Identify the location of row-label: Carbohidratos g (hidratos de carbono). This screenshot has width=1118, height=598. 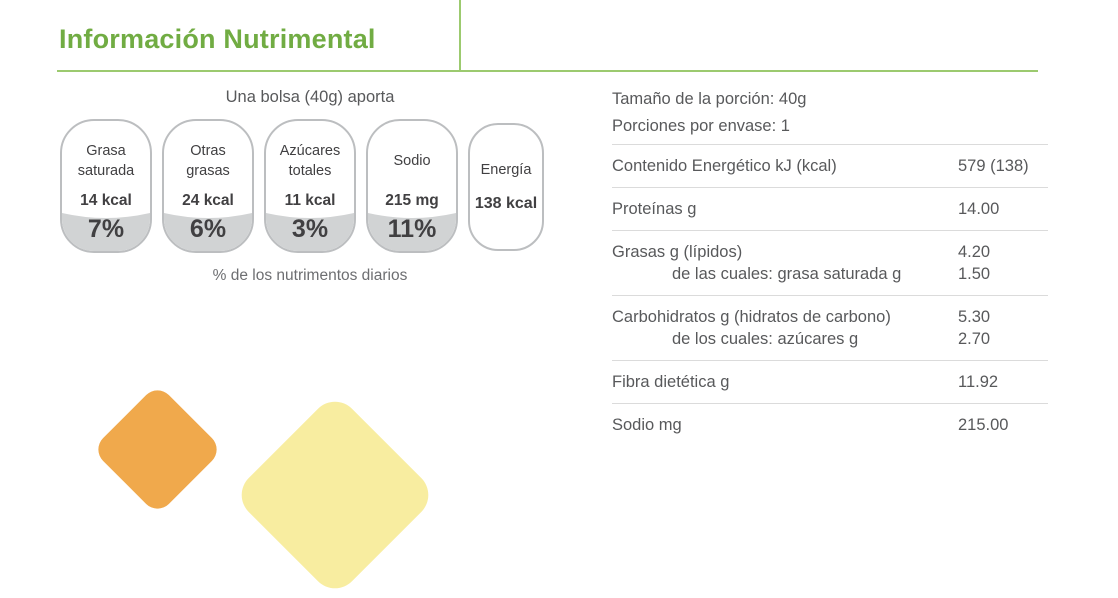
(751, 317).